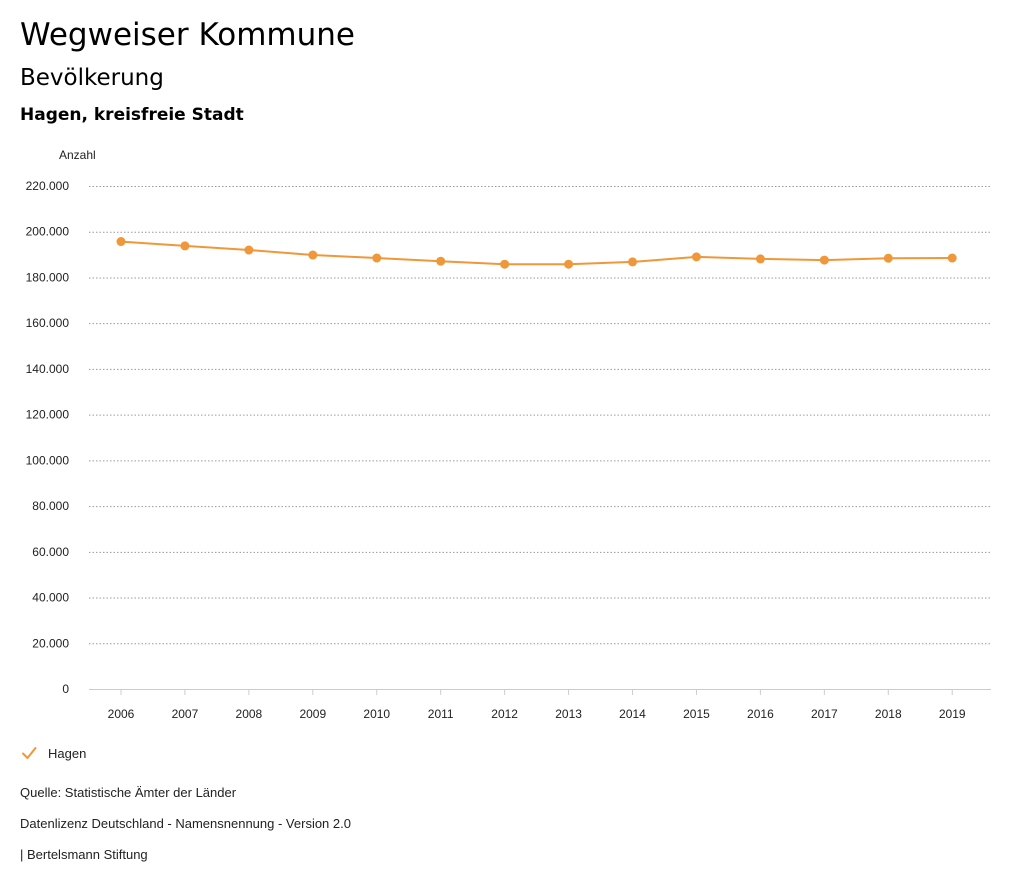 This screenshot has height=888, width=1024. I want to click on chart-subtitle: Bevölkerung, so click(92, 78).